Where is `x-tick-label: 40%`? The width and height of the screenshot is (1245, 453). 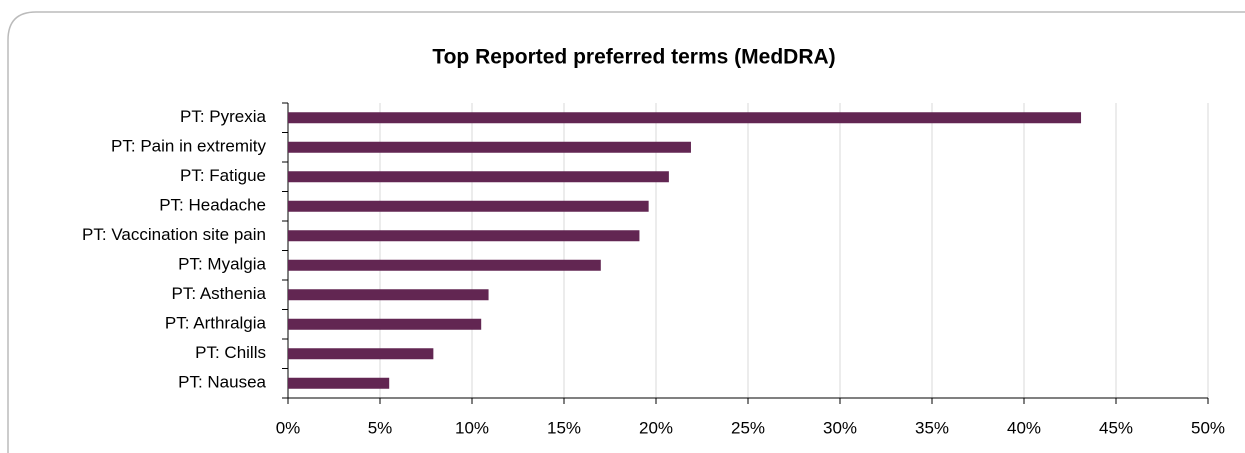 x-tick-label: 40% is located at coordinates (1024, 427).